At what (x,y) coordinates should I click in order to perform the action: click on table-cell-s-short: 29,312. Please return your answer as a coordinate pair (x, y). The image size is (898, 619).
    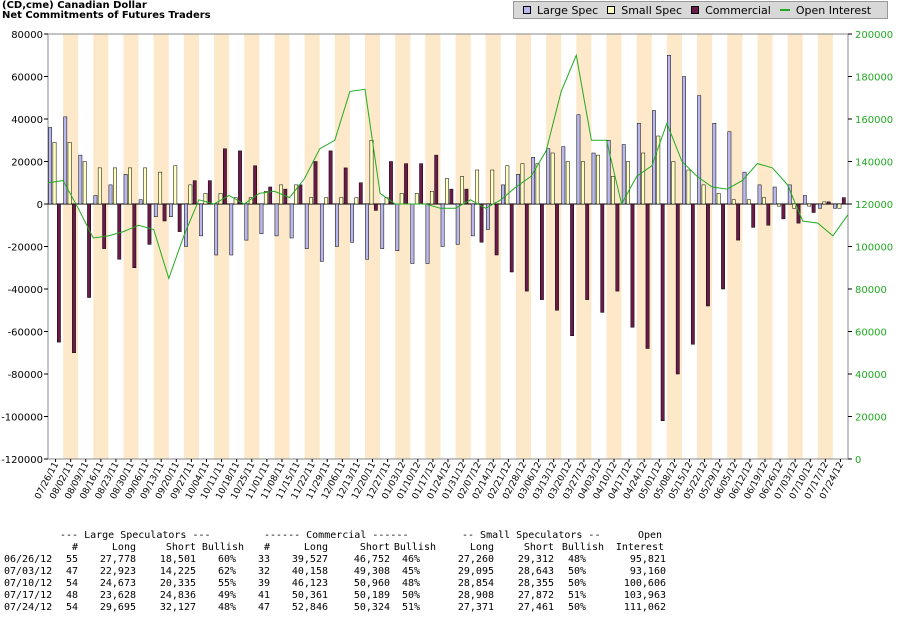
    Looking at the image, I should click on (535, 559).